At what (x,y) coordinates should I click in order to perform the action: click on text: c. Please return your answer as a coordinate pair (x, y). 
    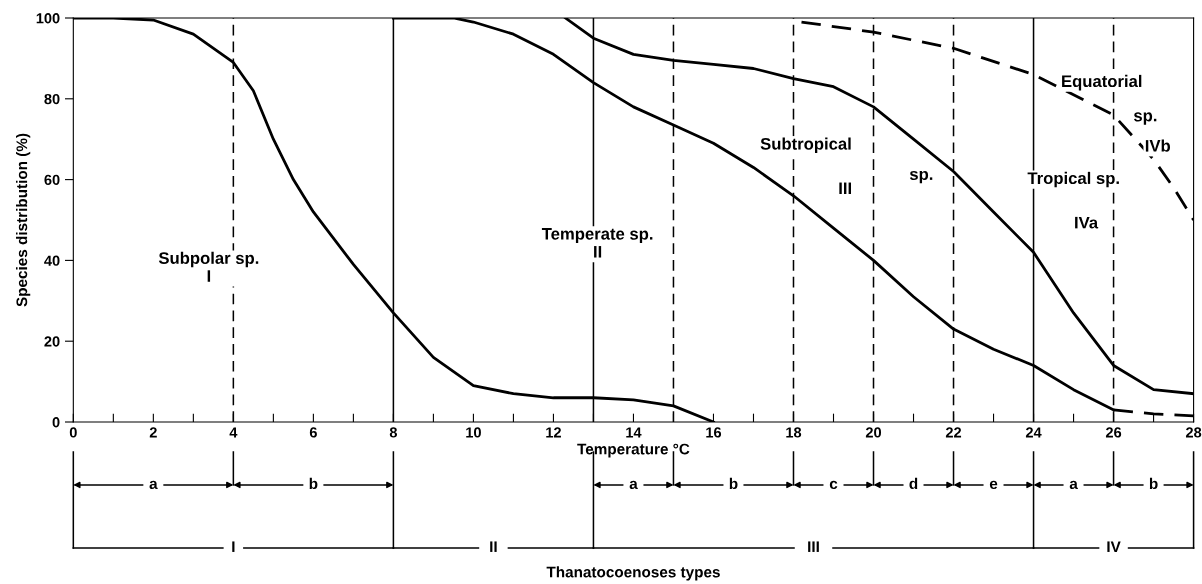
    Looking at the image, I should click on (833, 485).